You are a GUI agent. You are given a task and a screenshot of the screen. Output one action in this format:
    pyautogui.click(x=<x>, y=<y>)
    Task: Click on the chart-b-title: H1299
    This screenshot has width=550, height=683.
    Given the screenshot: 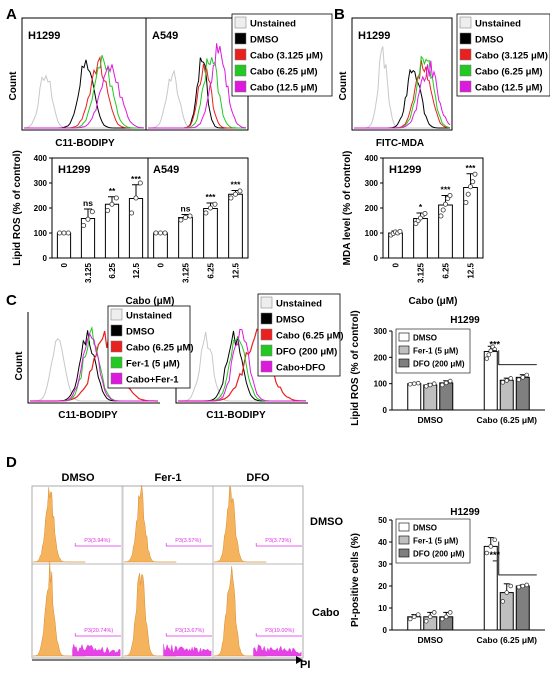 What is the action you would take?
    pyautogui.click(x=405, y=170)
    